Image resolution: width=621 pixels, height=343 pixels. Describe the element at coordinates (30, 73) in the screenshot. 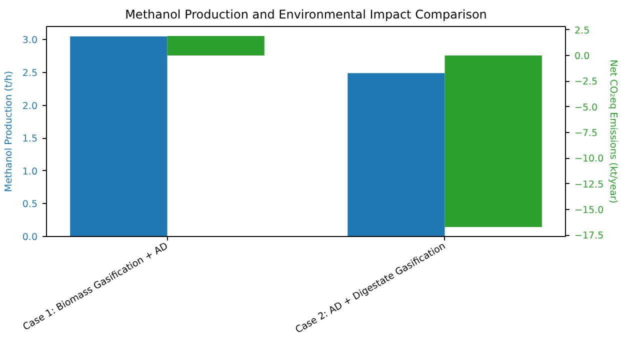

I see `y-tick-label: 2.5` at that location.